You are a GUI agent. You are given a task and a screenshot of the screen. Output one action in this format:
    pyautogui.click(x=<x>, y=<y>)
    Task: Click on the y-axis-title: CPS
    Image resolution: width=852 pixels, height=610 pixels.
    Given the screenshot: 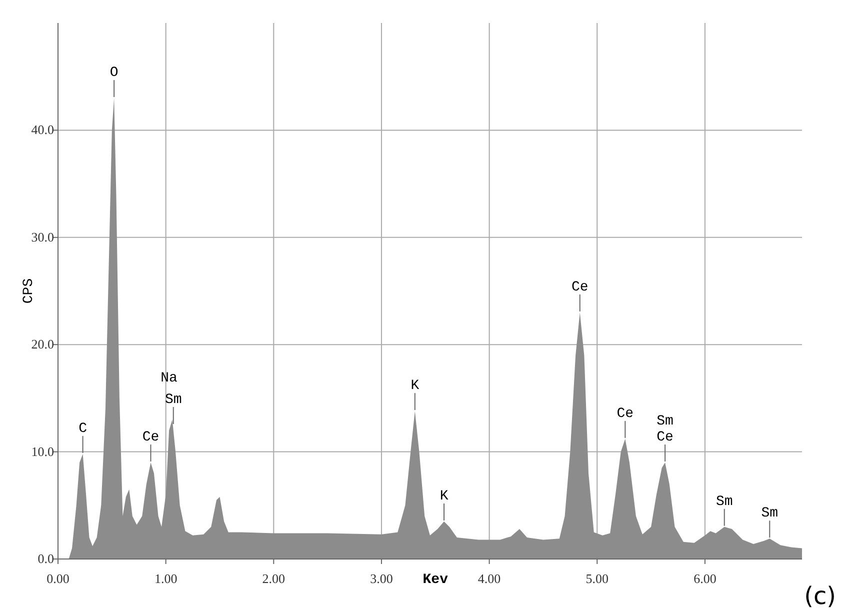 What is the action you would take?
    pyautogui.click(x=29, y=291)
    